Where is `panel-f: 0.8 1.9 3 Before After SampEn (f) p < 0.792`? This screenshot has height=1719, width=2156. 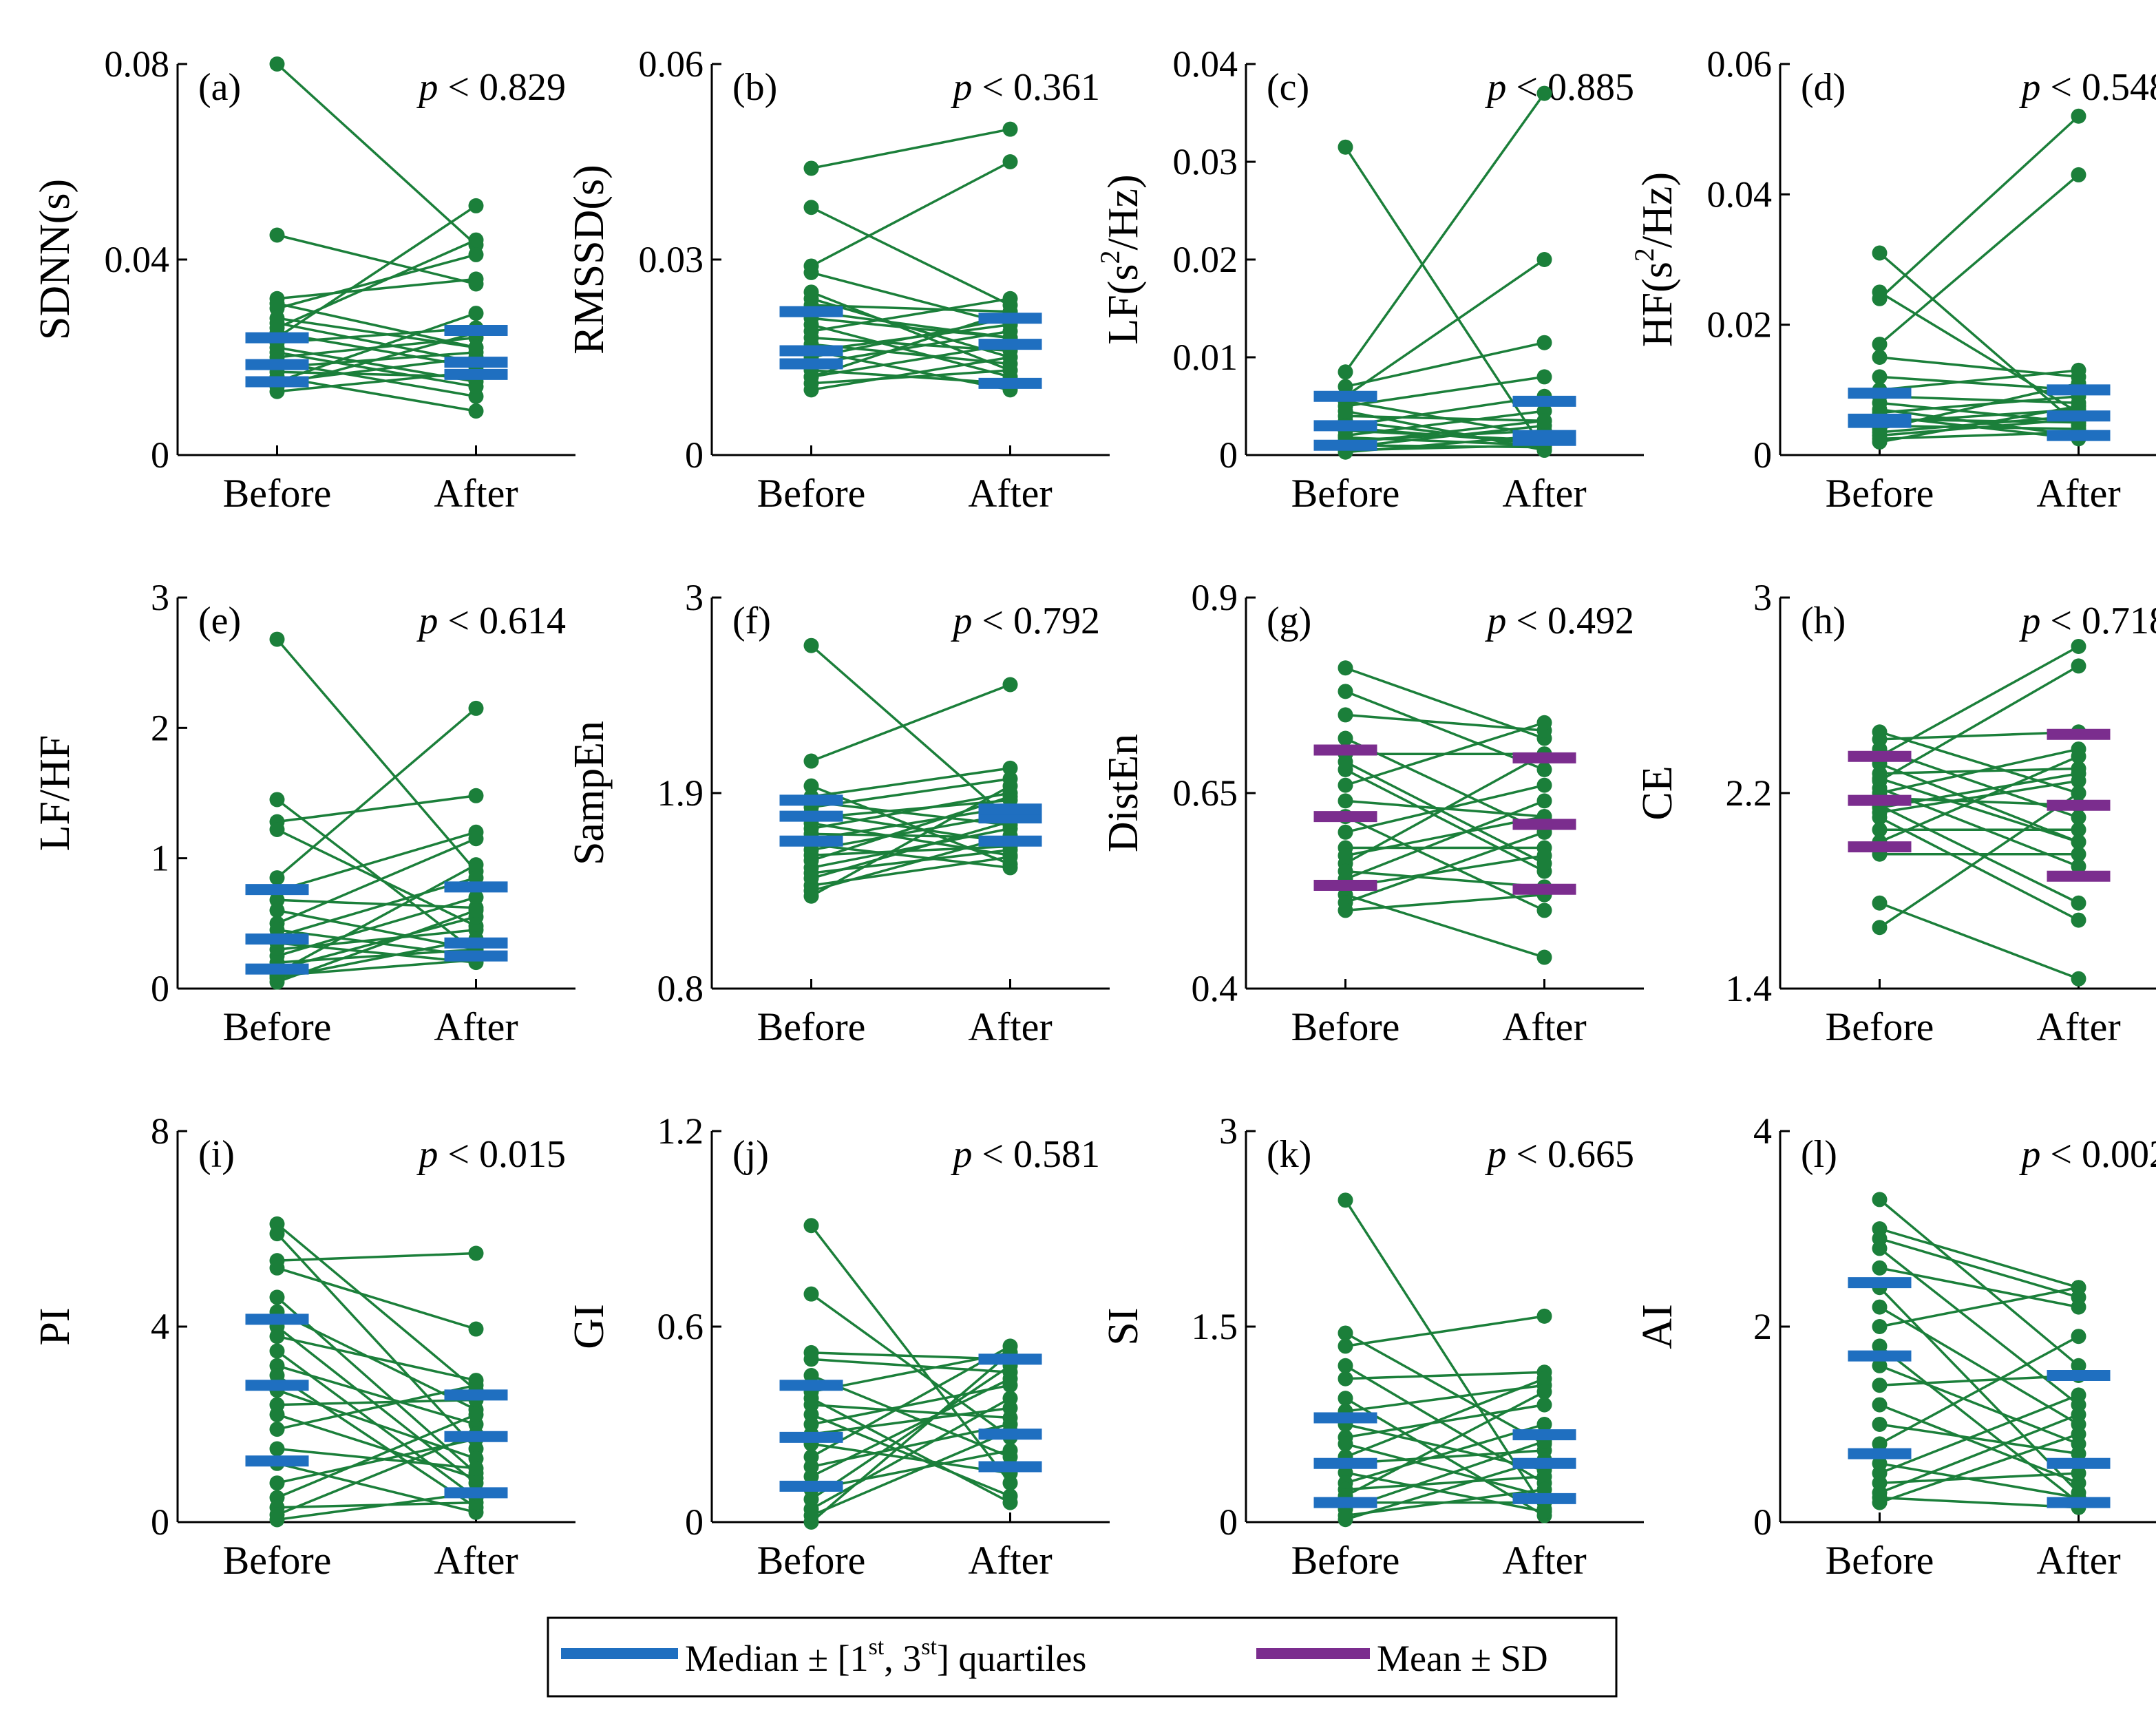
panel-f: 0.8 1.9 3 Before After SampEn (f) p < 0.792 is located at coordinates (838, 813).